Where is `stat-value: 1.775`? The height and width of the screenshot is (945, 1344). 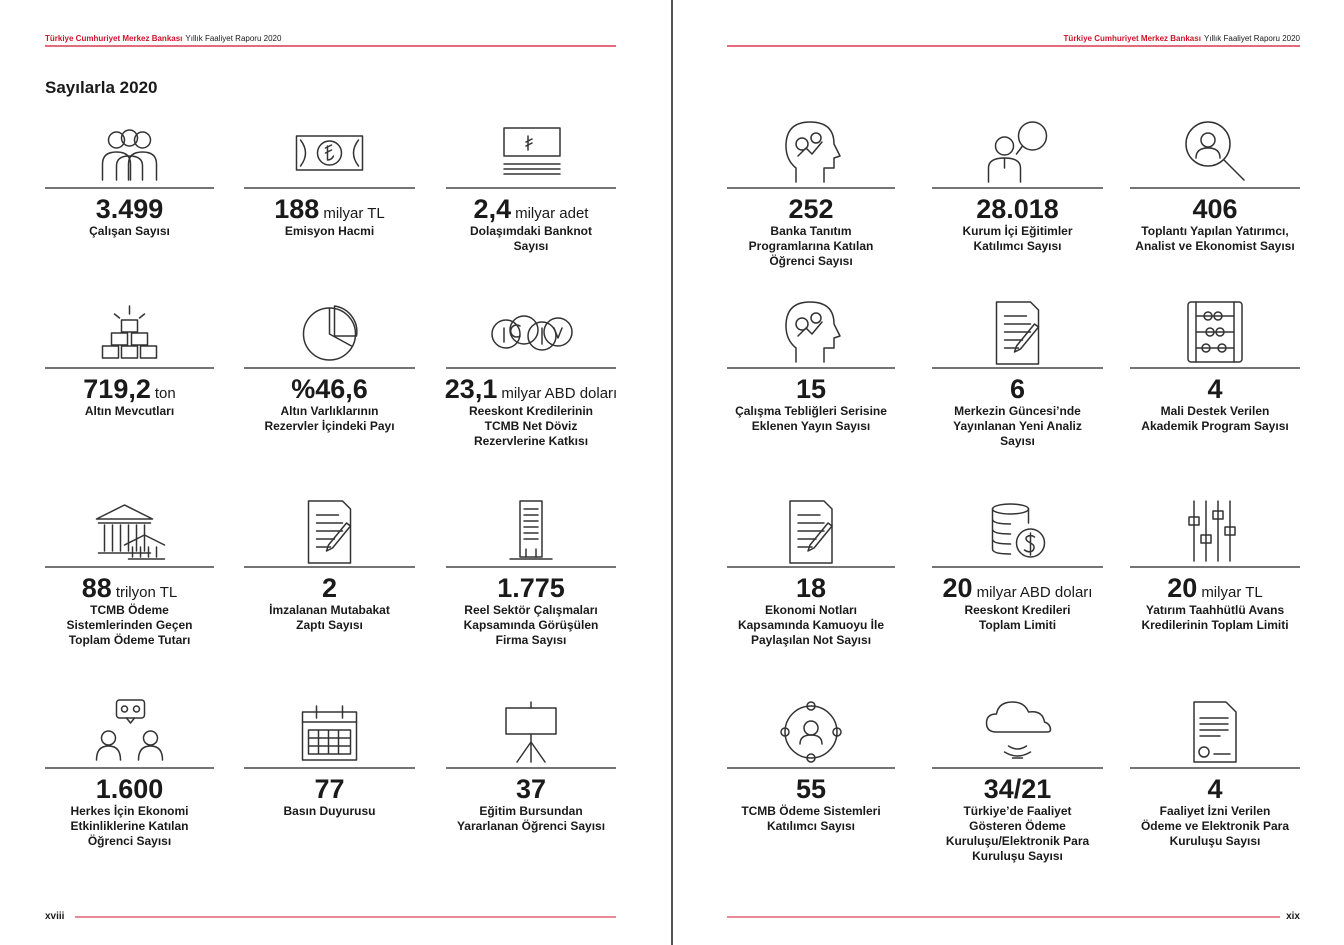 stat-value: 1.775 is located at coordinates (531, 588).